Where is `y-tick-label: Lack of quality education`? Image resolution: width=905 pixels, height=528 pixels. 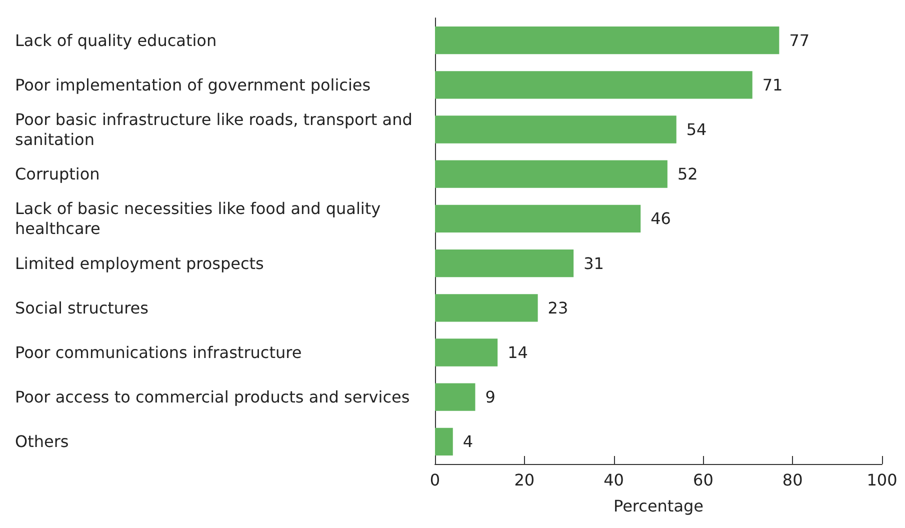
y-tick-label: Lack of quality education is located at coordinates (116, 40).